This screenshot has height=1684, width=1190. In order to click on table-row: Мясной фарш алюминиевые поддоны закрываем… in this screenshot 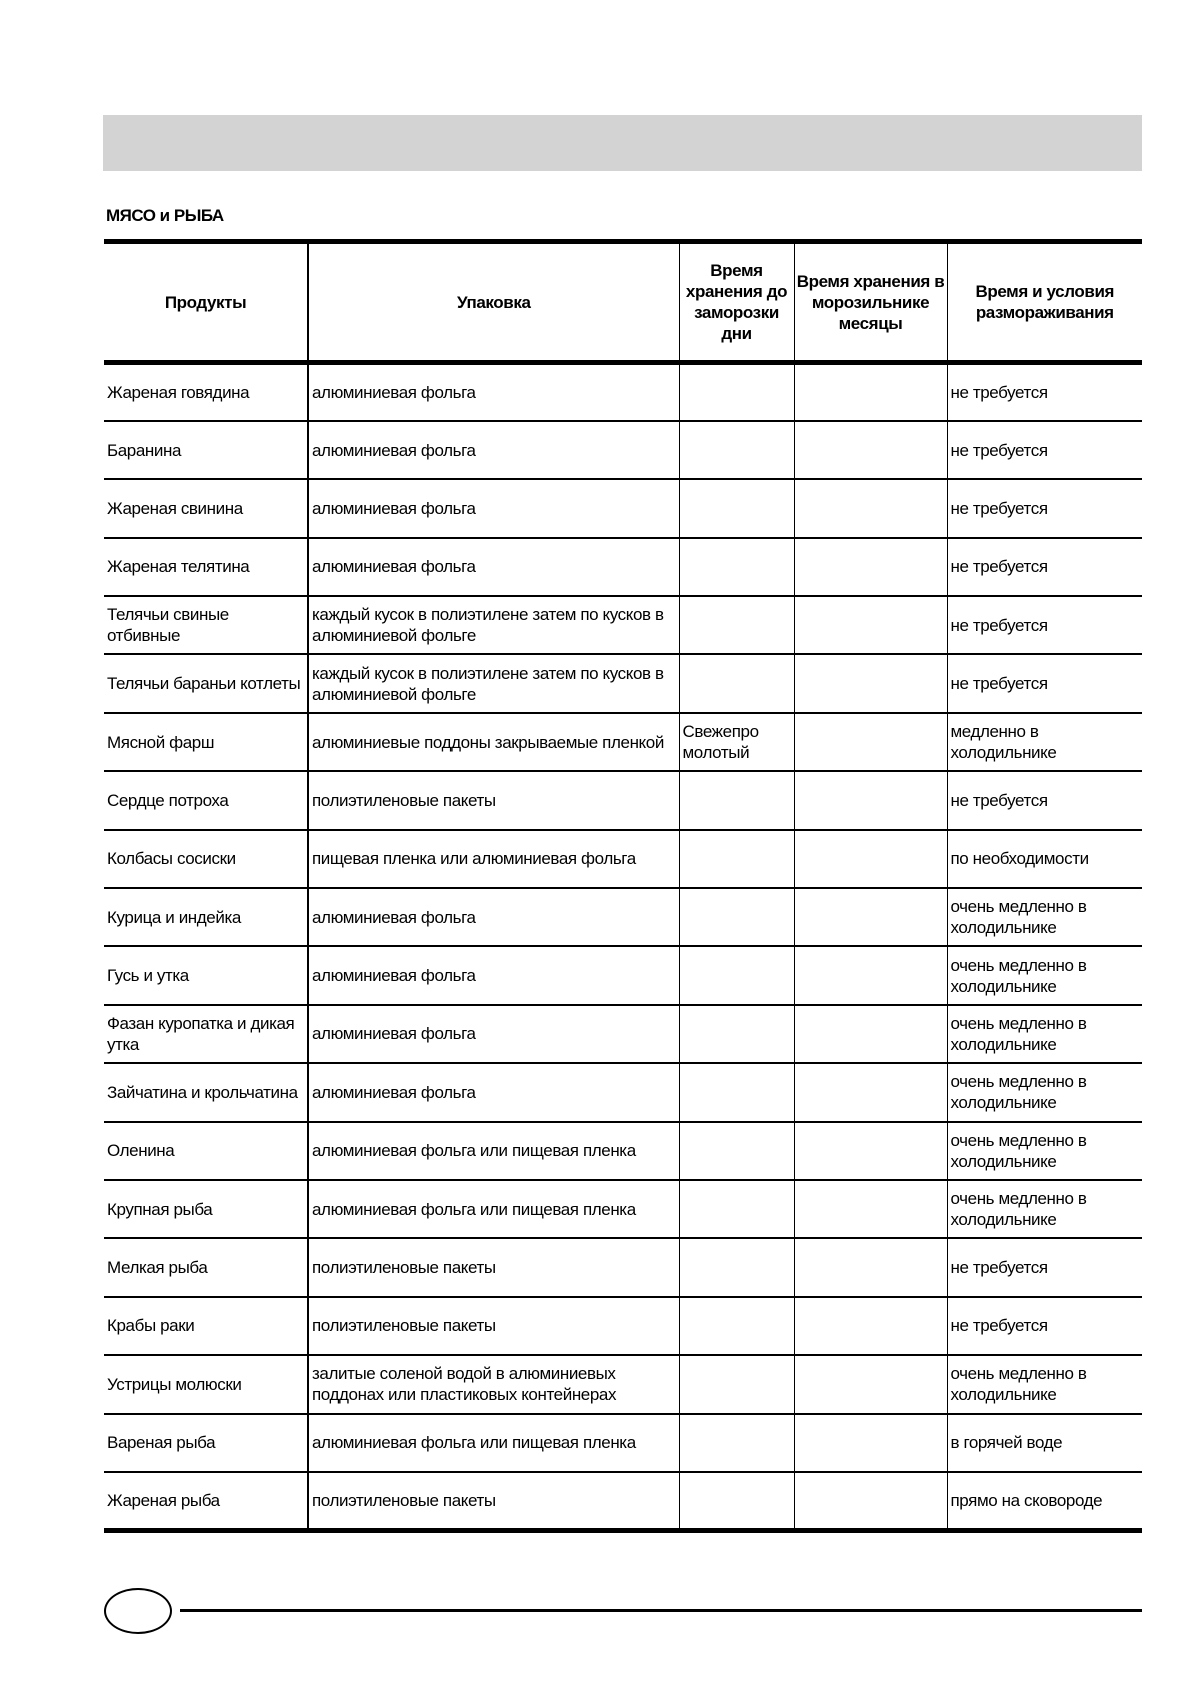, I will do `click(623, 742)`.